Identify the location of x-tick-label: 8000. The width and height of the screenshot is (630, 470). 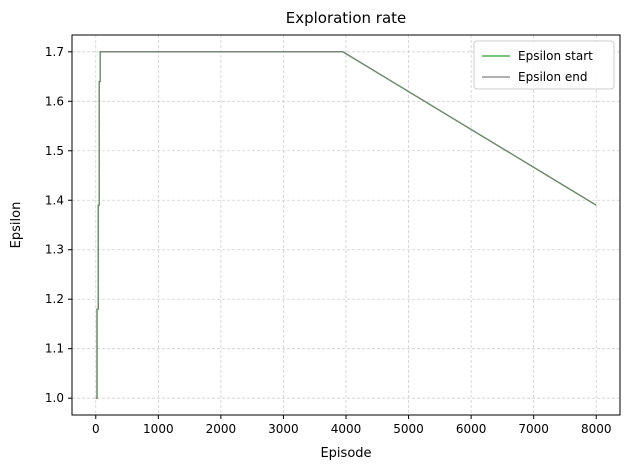
(596, 429).